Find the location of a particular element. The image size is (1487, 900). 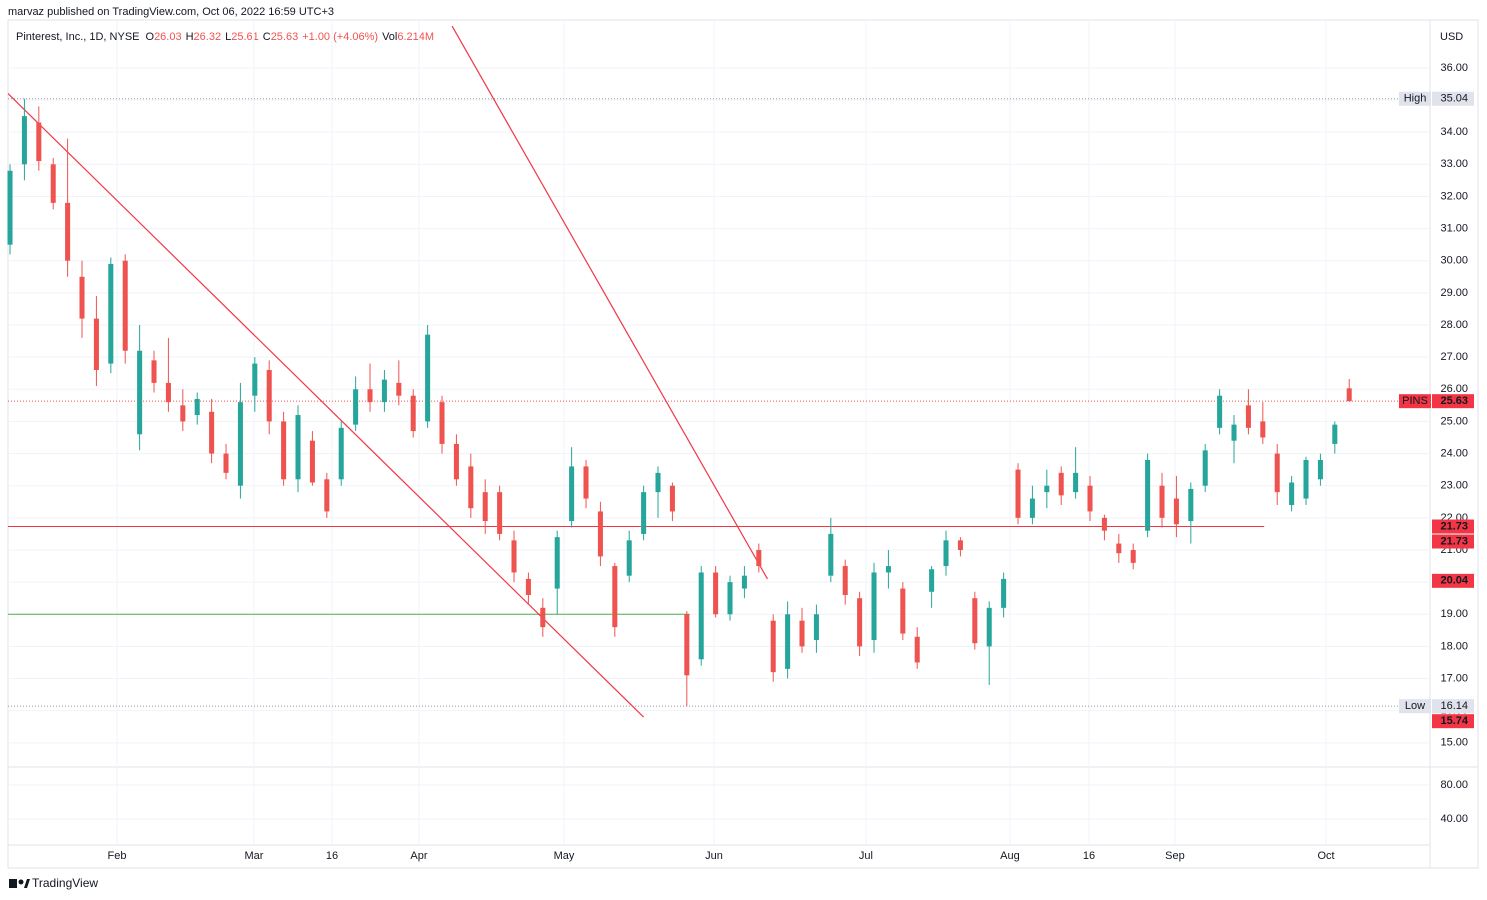

x-tick-label: Sep is located at coordinates (1175, 856).